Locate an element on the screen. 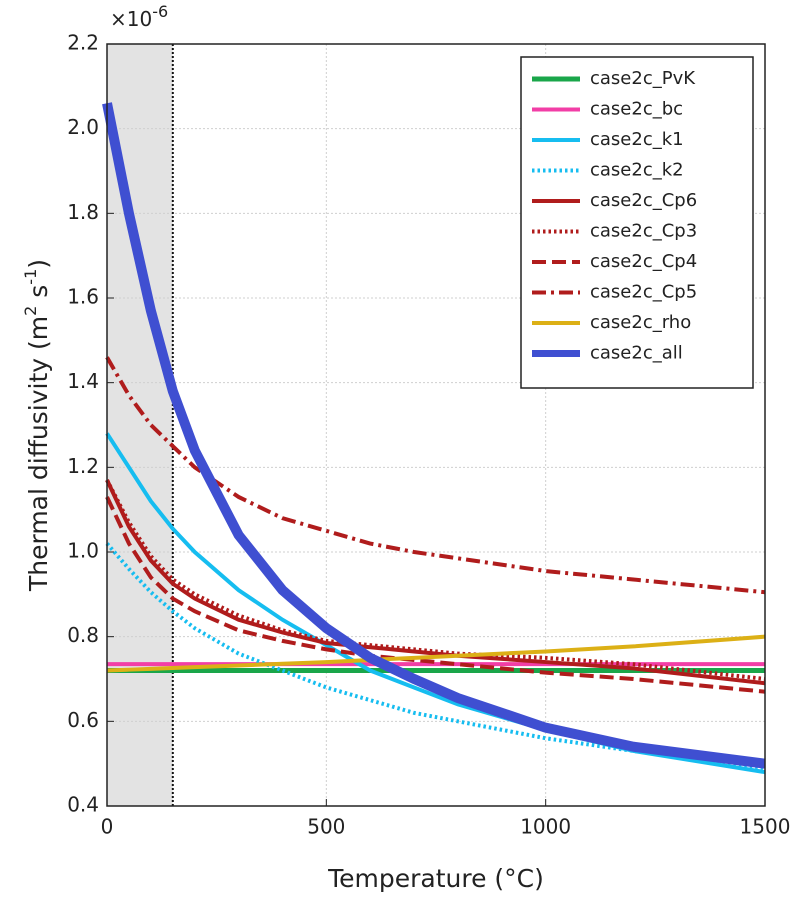  y-label-part: ) is located at coordinates (38, 264).